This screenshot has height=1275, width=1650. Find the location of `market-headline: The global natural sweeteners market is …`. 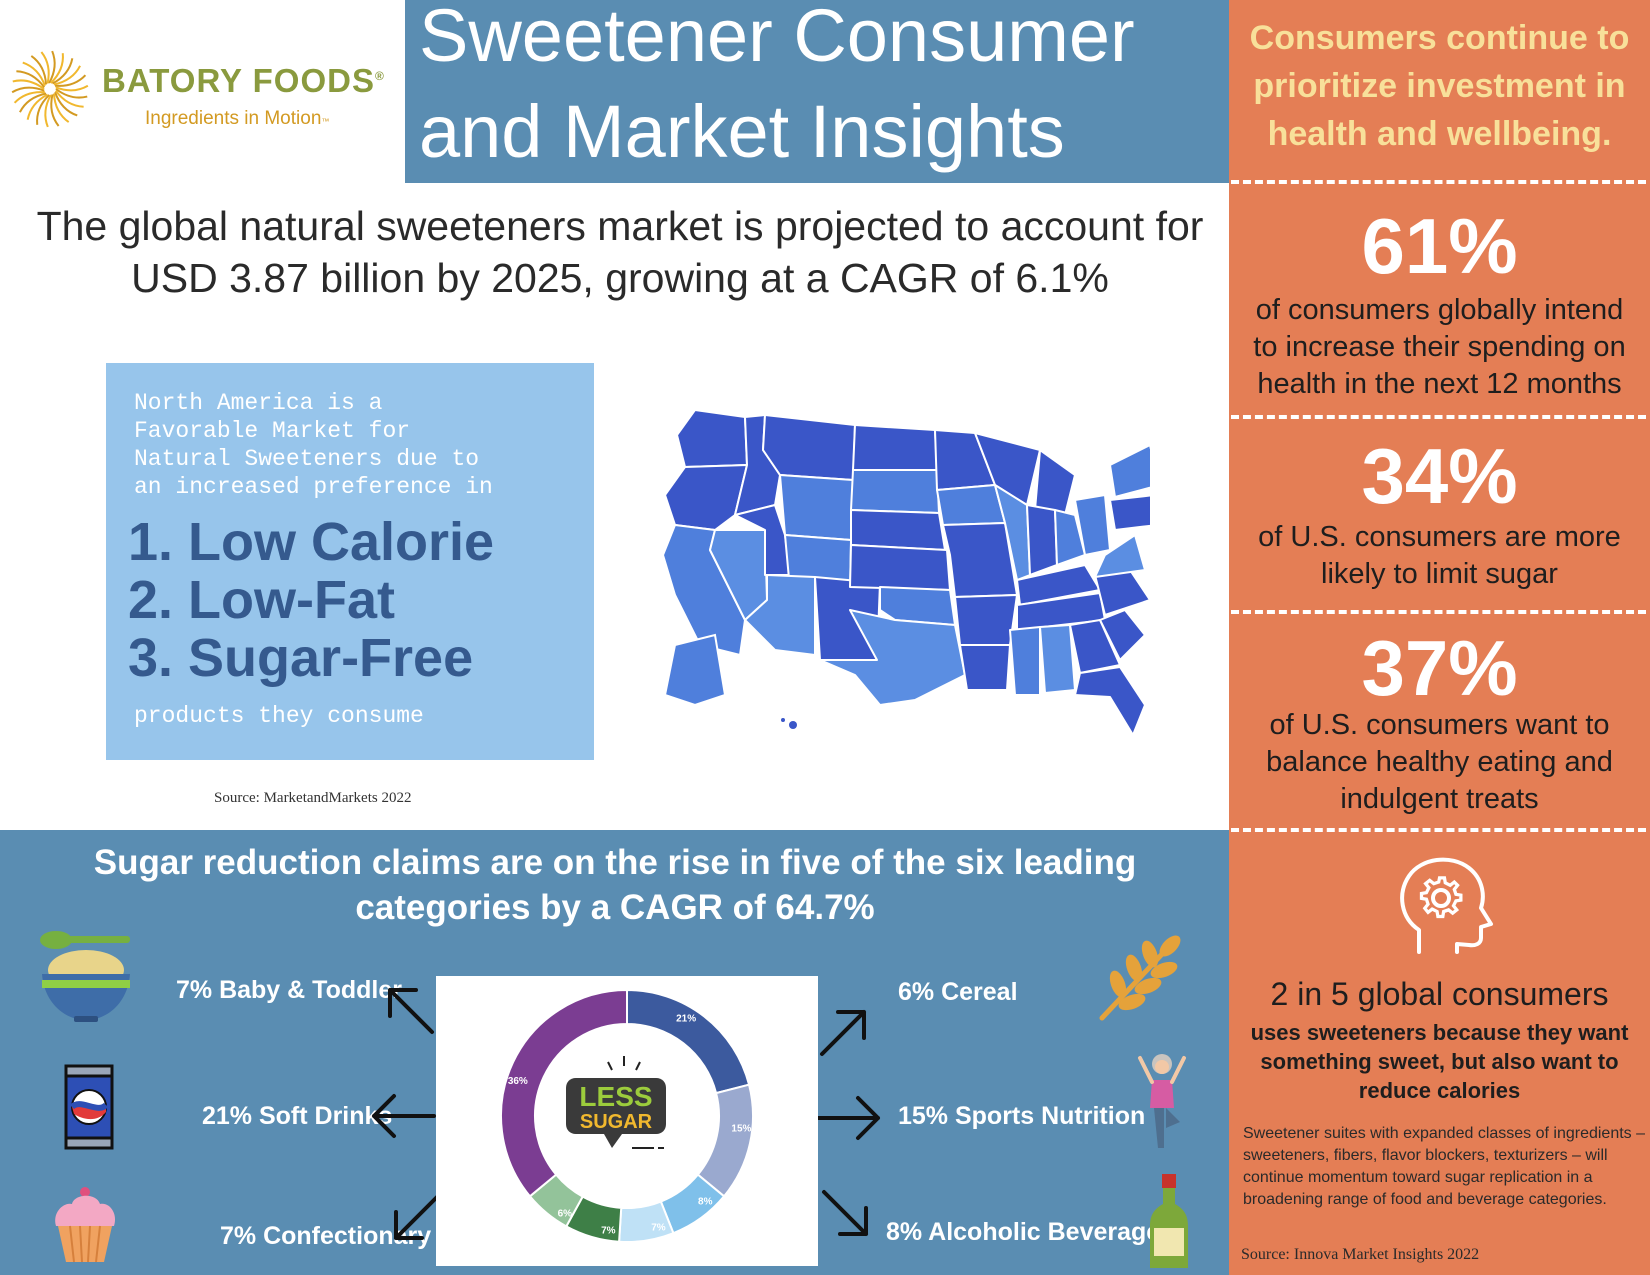

market-headline: The global natural sweeteners market is … is located at coordinates (620, 252).